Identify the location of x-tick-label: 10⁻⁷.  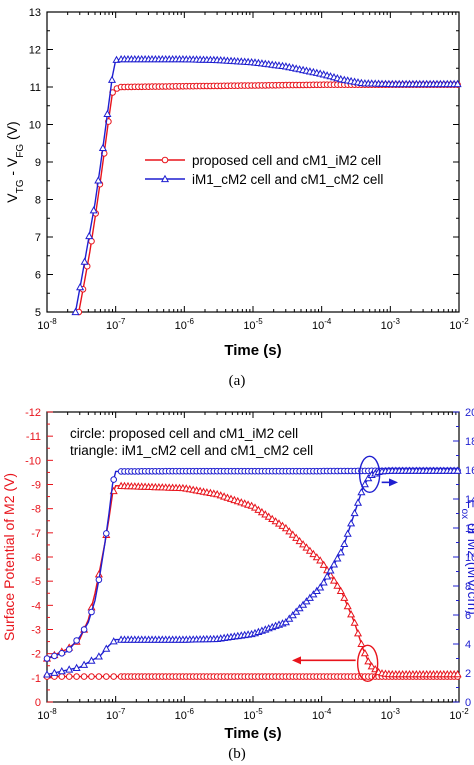
(116, 324).